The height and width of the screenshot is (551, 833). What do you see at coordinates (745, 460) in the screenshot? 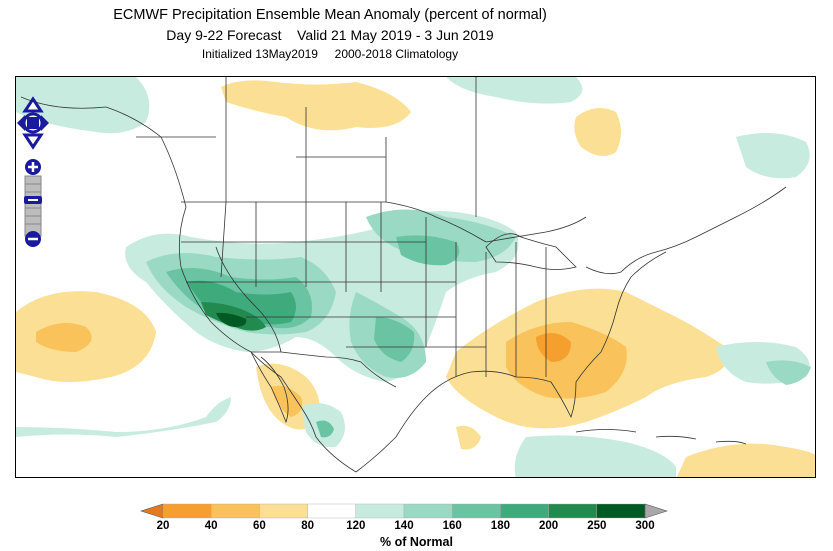
I see `region-south-mexico-dry` at bounding box center [745, 460].